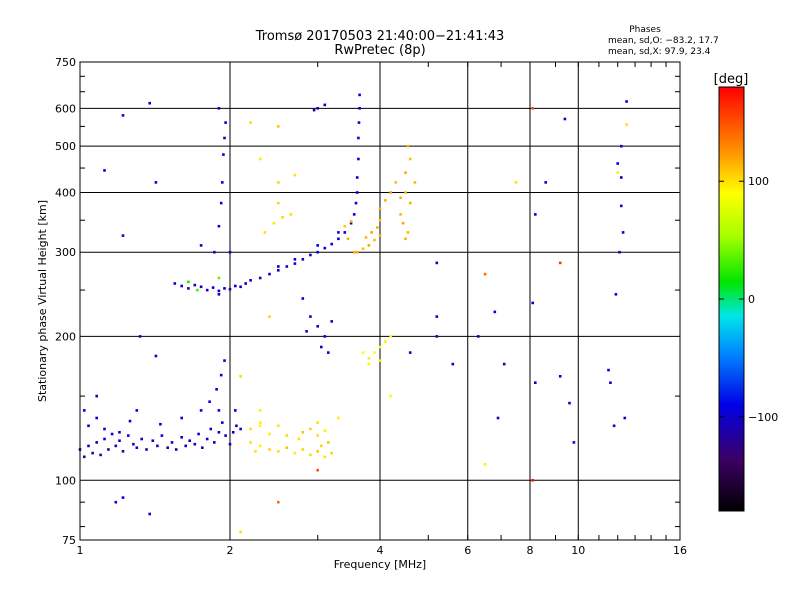 This screenshot has height=600, width=800. I want to click on x-tick-label: 1, so click(80, 550).